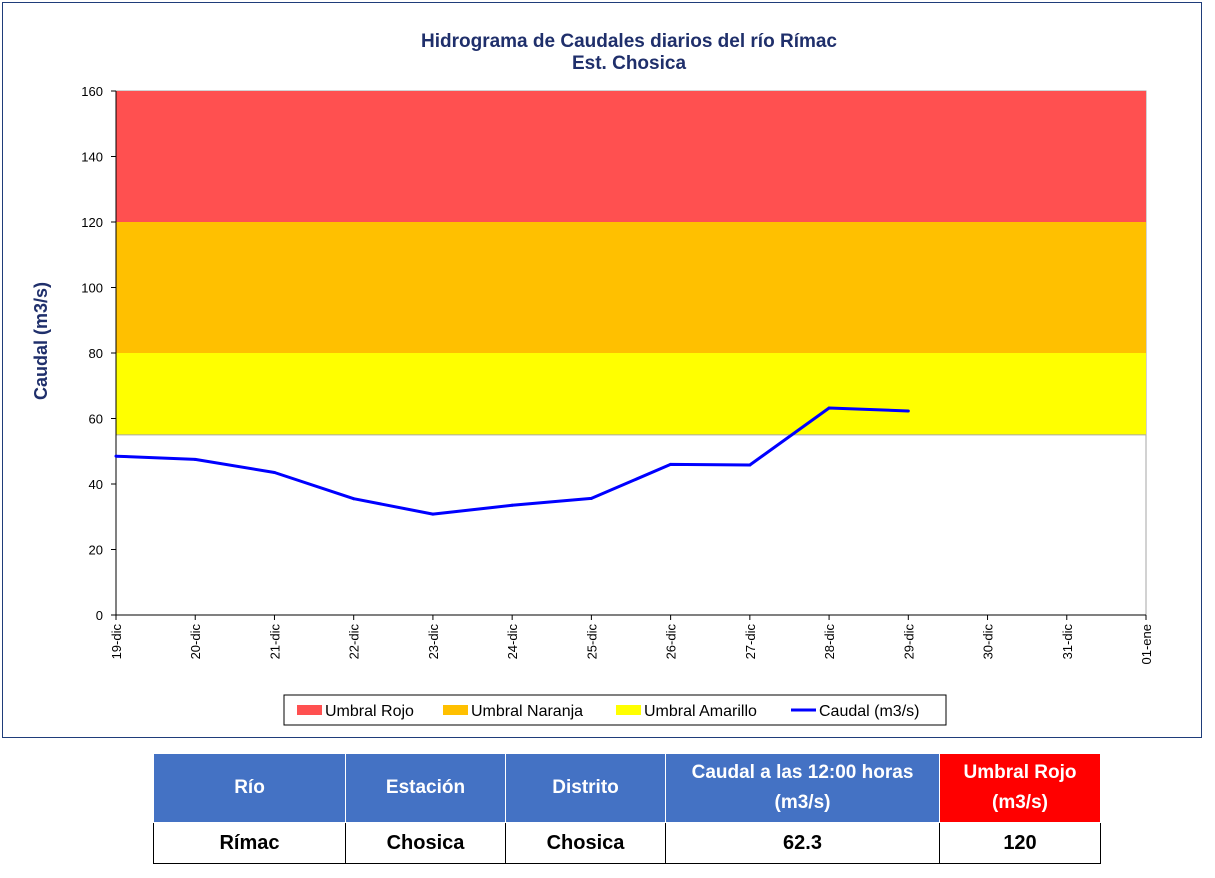 This screenshot has height=878, width=1215. I want to click on header-umbral-rojo: Umbral Rojo (m3/s), so click(1020, 788).